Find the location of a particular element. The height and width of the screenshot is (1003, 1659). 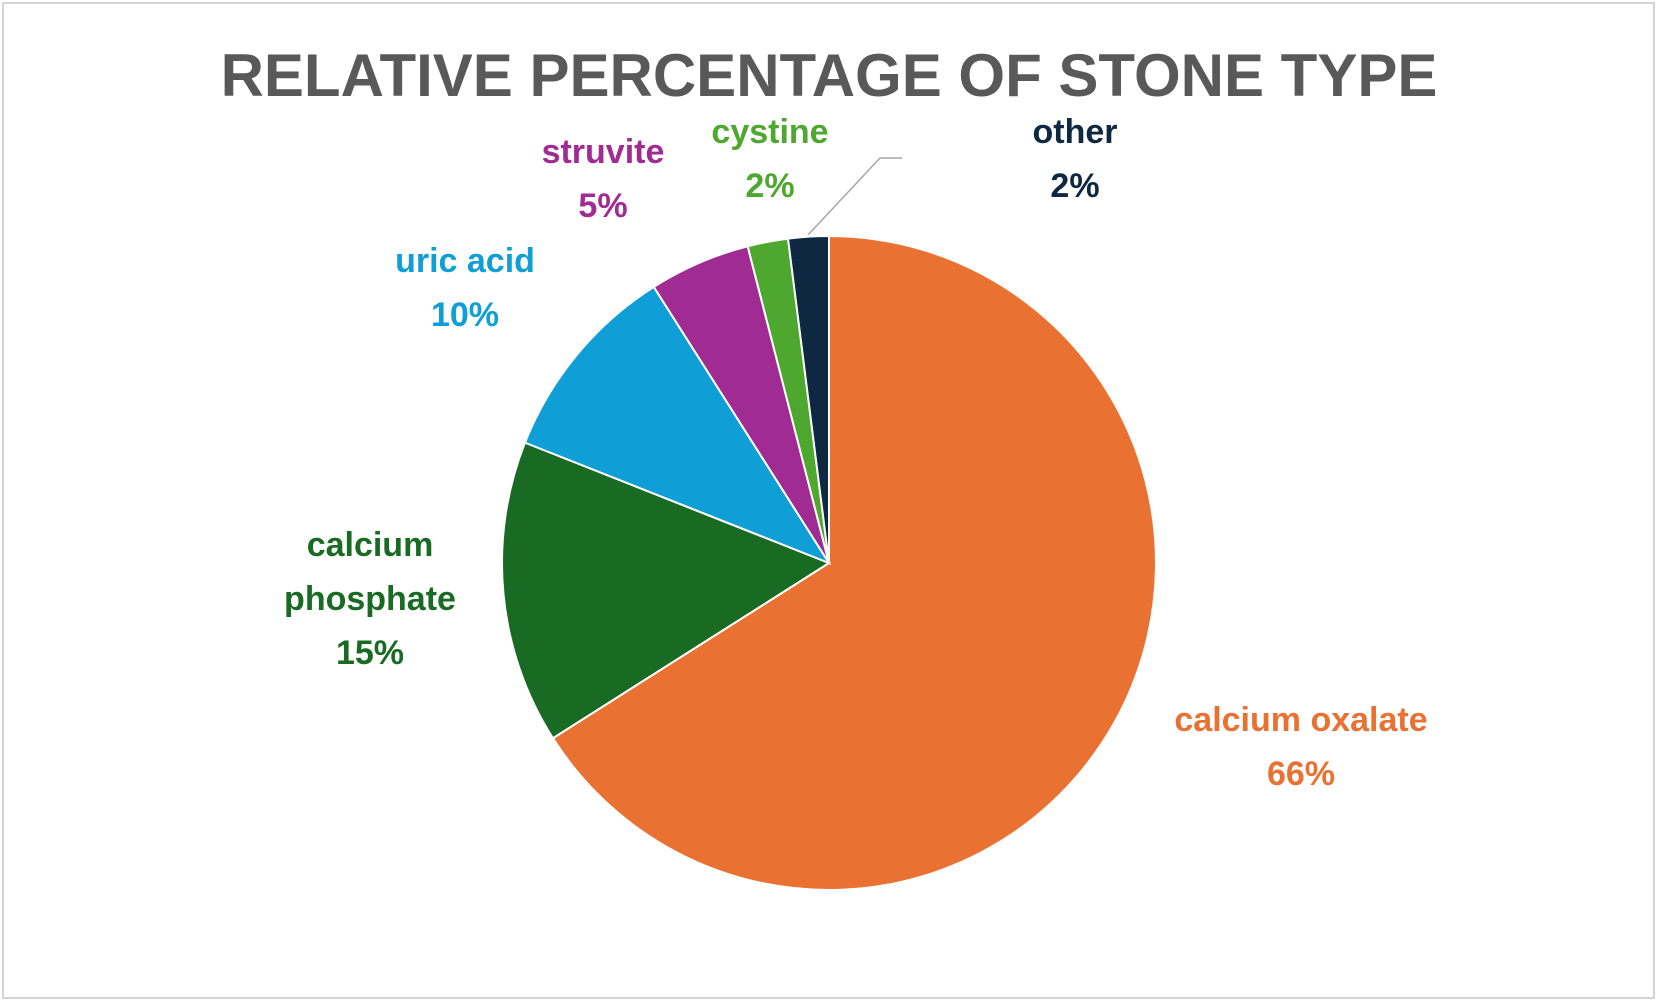

chart-title: RELATIVE PERCENTAGE OF STONE TYPE is located at coordinates (829, 75).